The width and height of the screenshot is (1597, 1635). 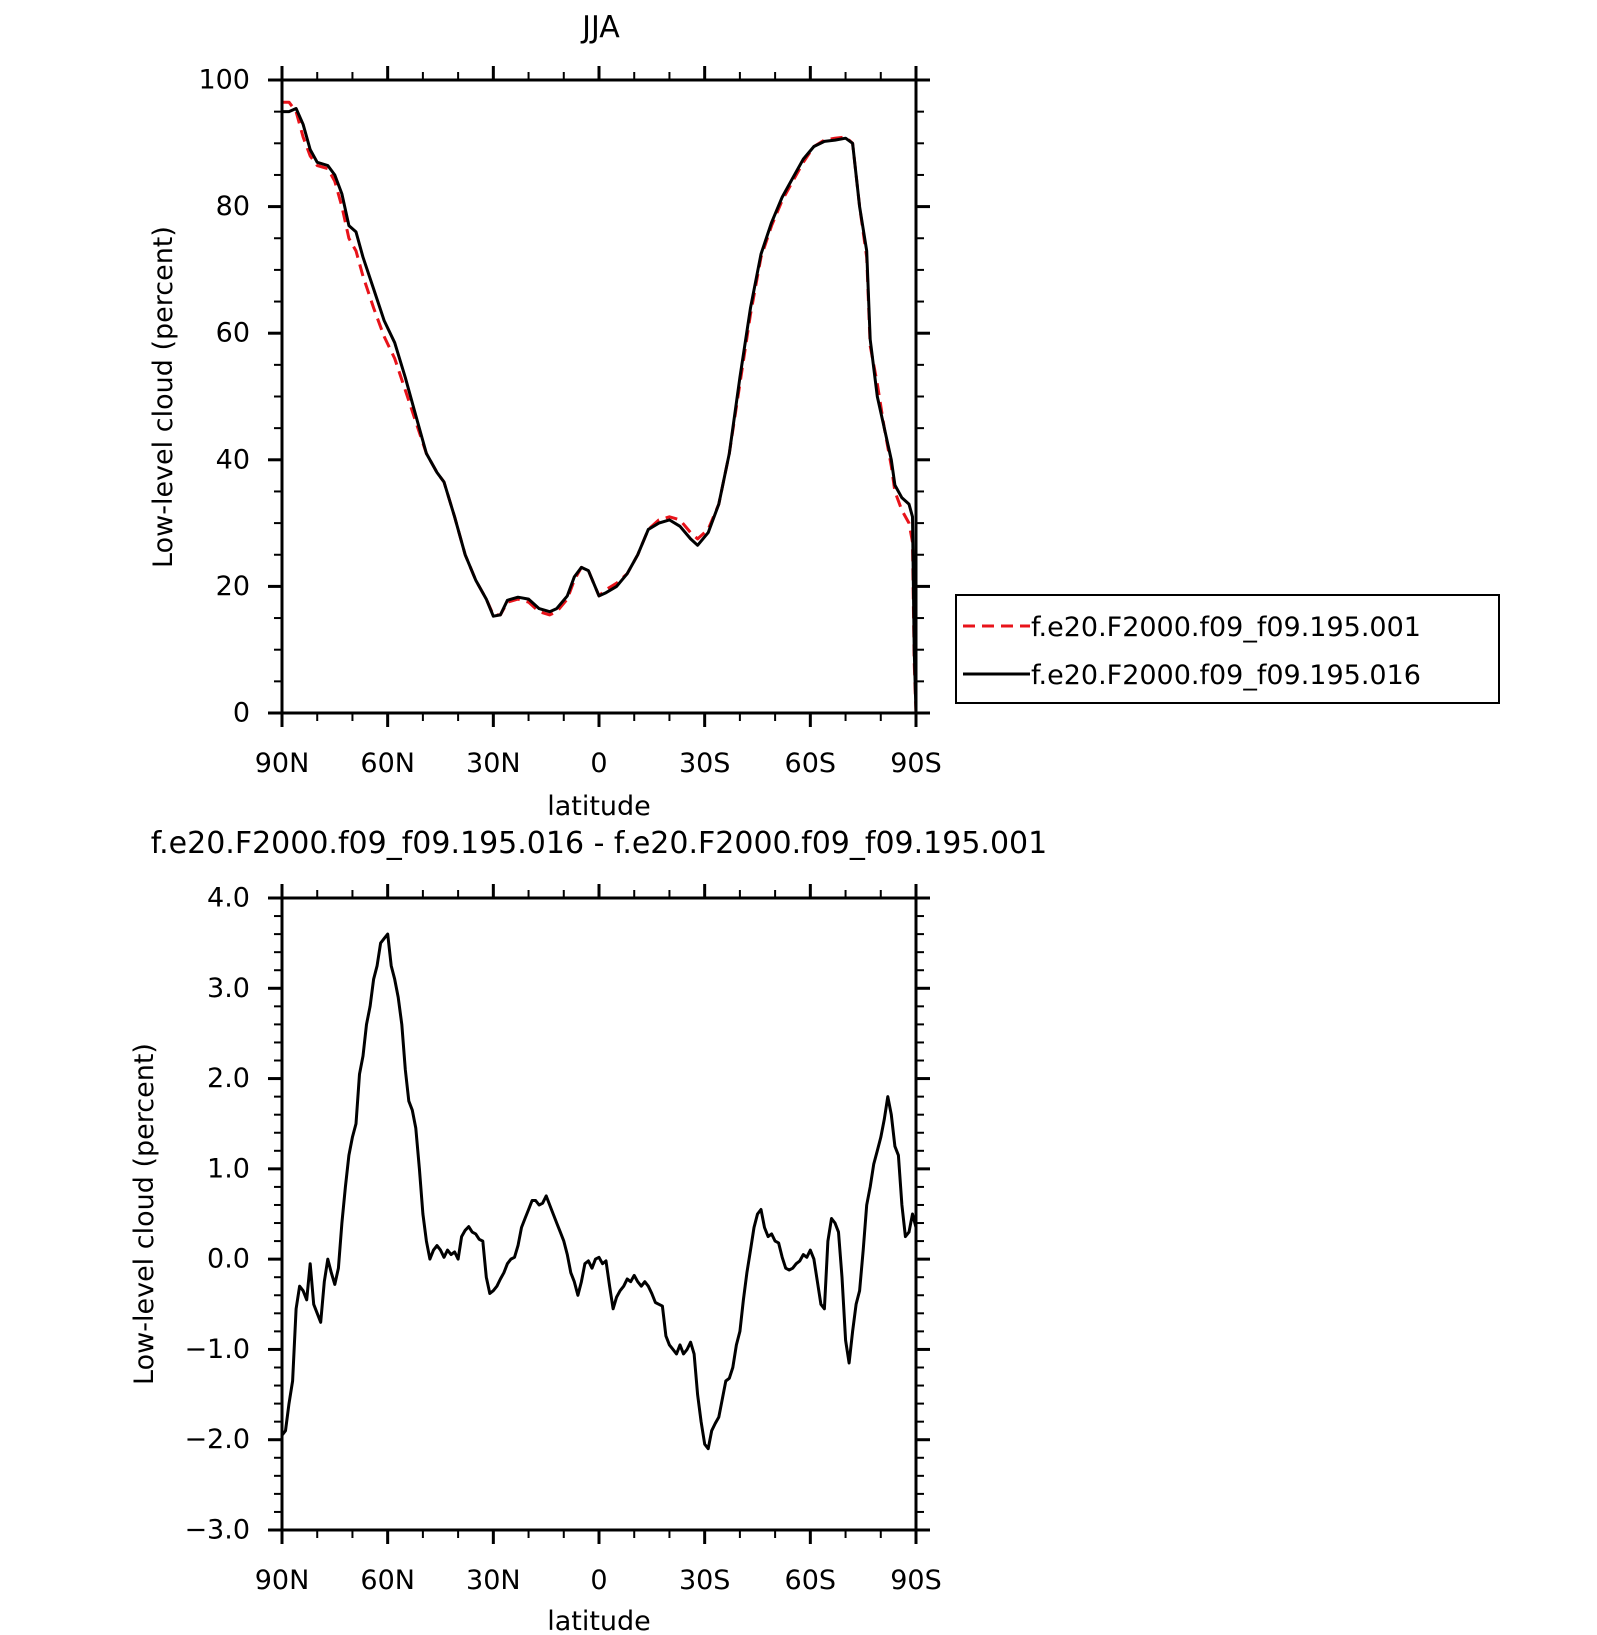 I want to click on y-tick-label: 4.0, so click(x=228, y=898).